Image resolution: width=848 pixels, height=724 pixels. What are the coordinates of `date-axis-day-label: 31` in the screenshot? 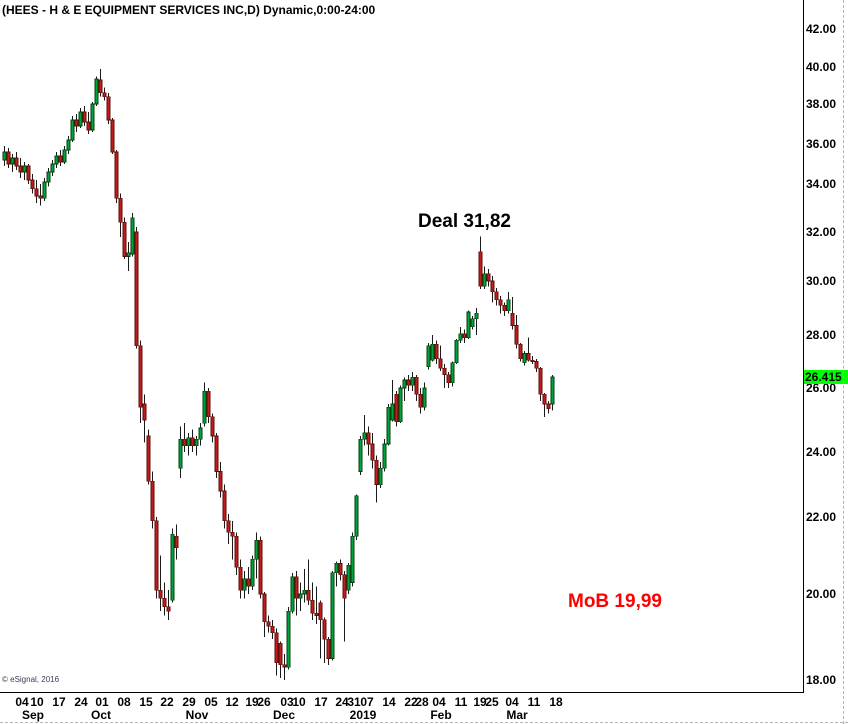 It's located at (354, 702).